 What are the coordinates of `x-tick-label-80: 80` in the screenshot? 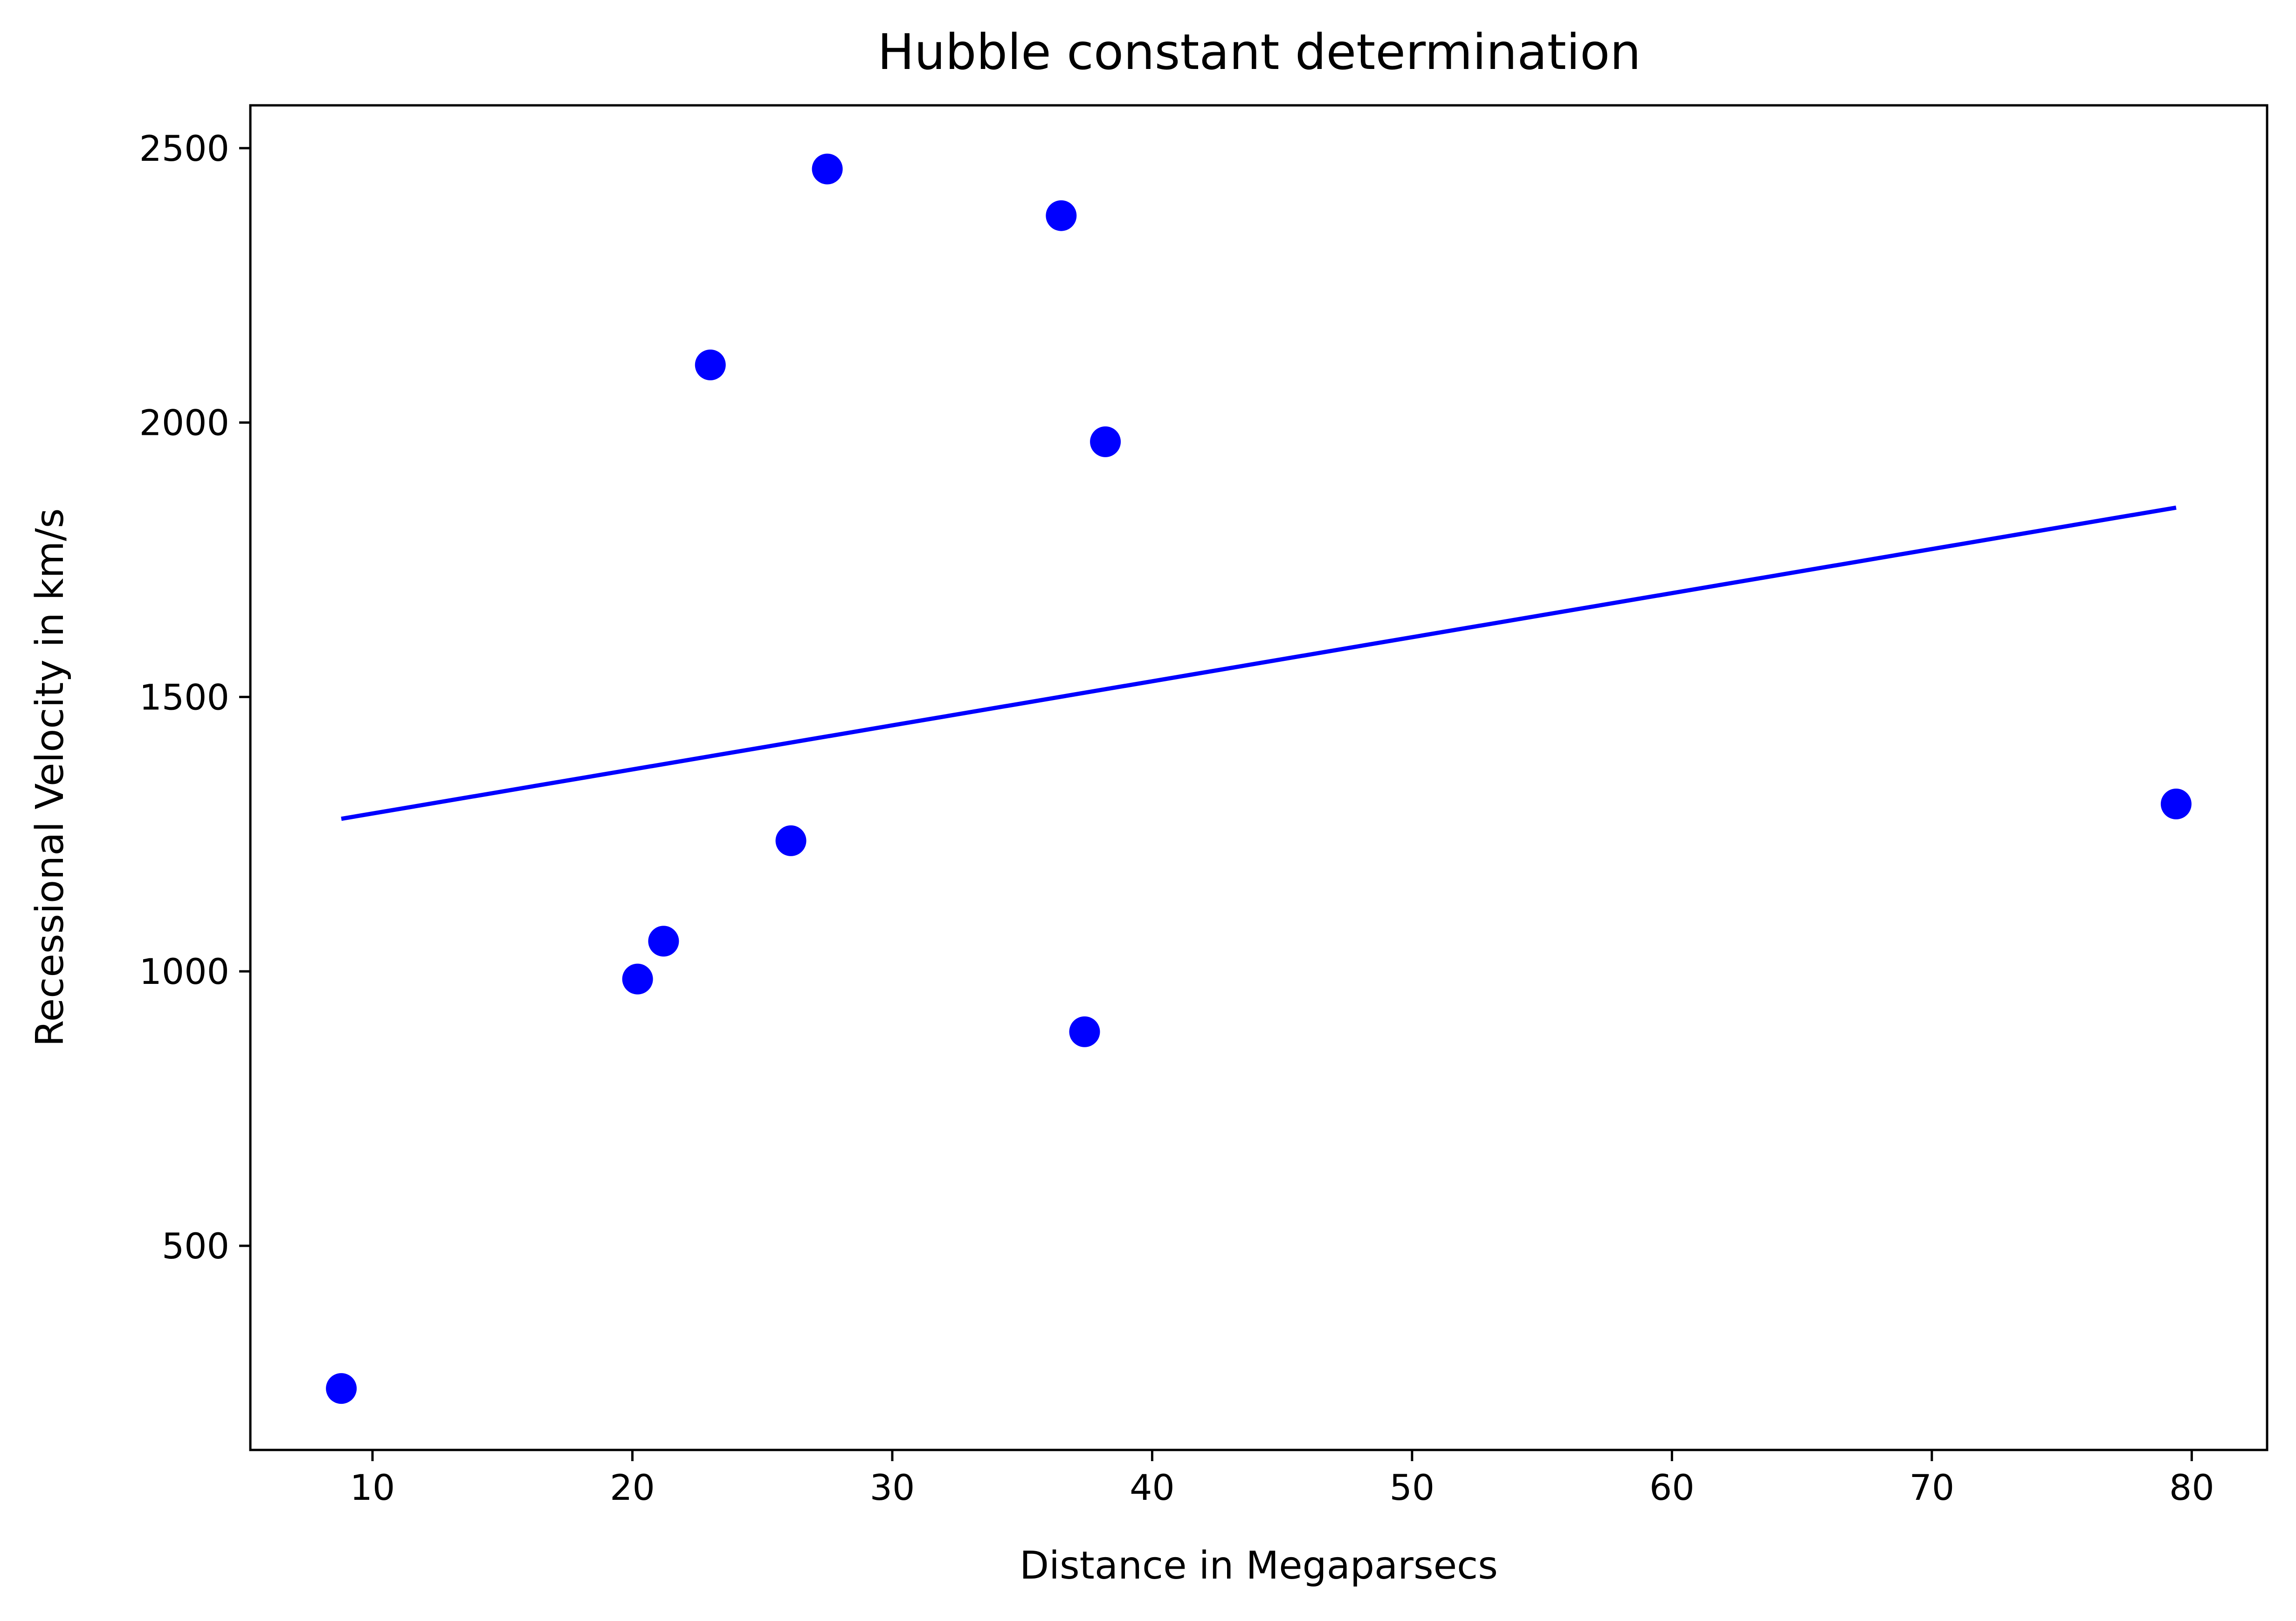 It's located at (2191, 1487).